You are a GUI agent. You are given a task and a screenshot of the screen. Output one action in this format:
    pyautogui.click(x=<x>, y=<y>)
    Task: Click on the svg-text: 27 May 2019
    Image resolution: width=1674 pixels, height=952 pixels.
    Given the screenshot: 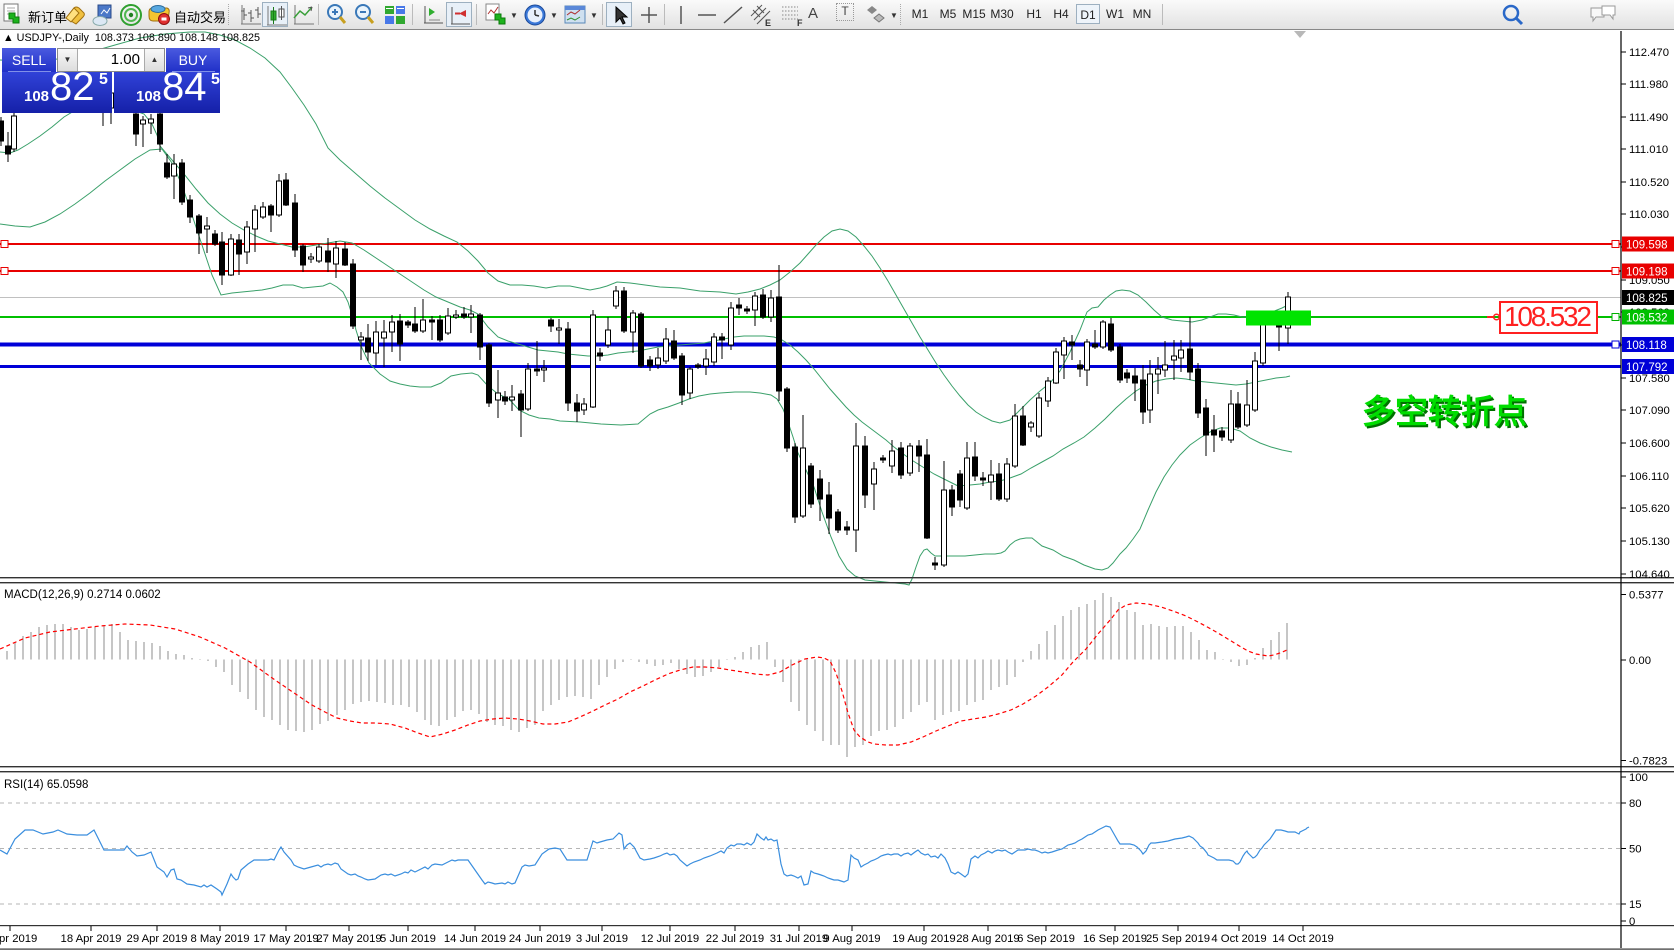 What is the action you would take?
    pyautogui.click(x=348, y=939)
    